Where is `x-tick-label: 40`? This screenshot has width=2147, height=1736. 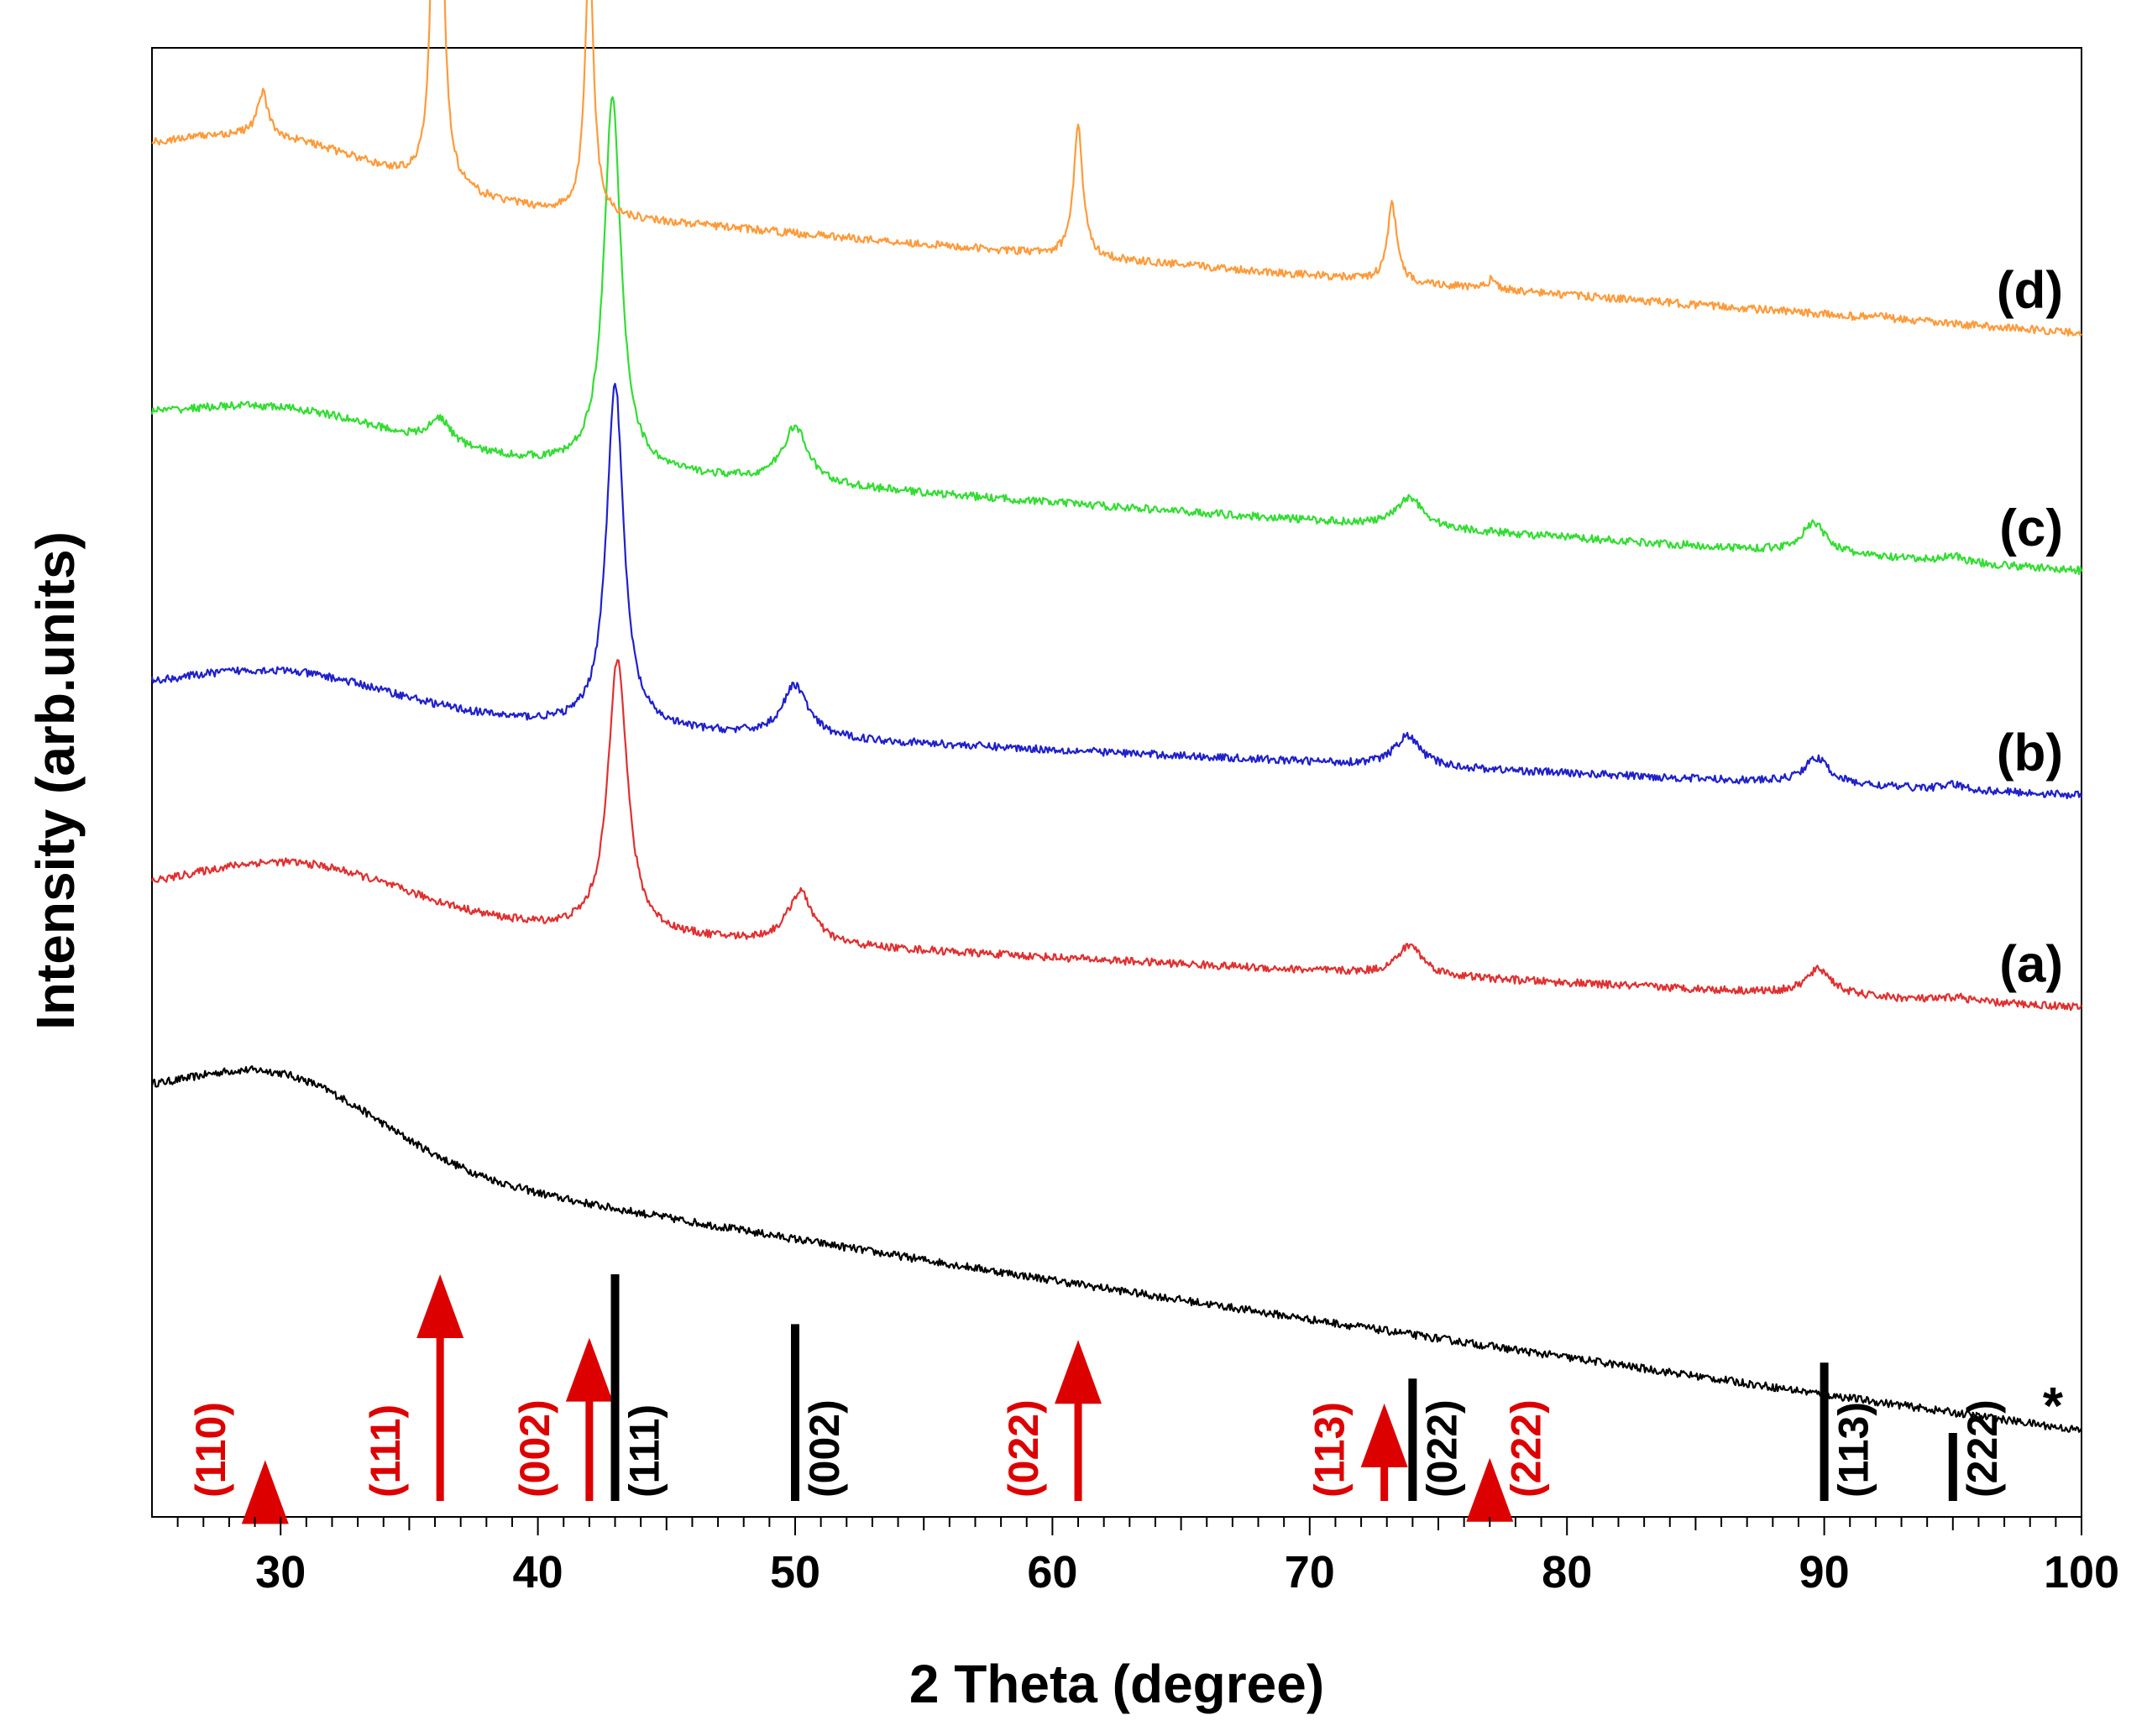
x-tick-label: 40 is located at coordinates (538, 1572).